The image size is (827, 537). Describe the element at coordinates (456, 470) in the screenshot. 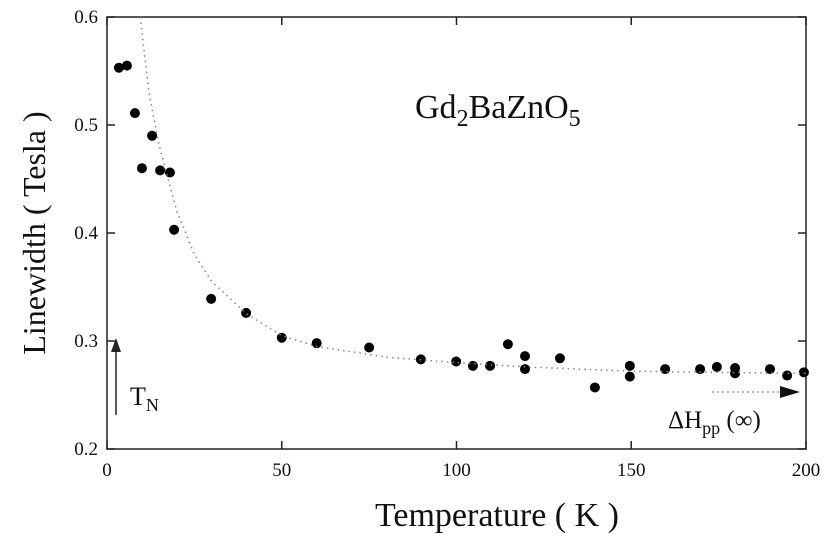

I see `x-tick-label: 100` at that location.